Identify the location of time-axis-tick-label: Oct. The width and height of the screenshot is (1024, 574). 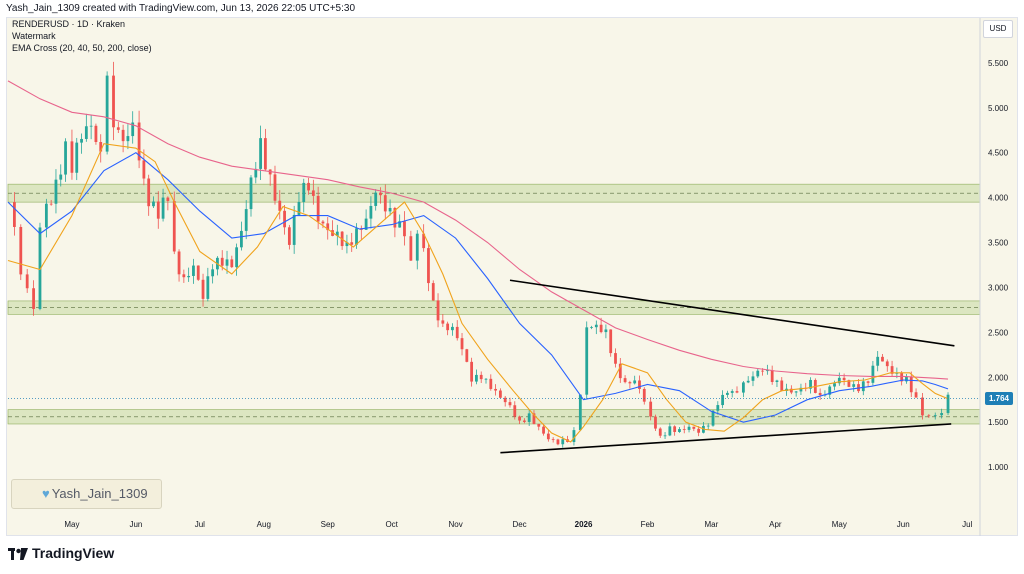
(391, 524).